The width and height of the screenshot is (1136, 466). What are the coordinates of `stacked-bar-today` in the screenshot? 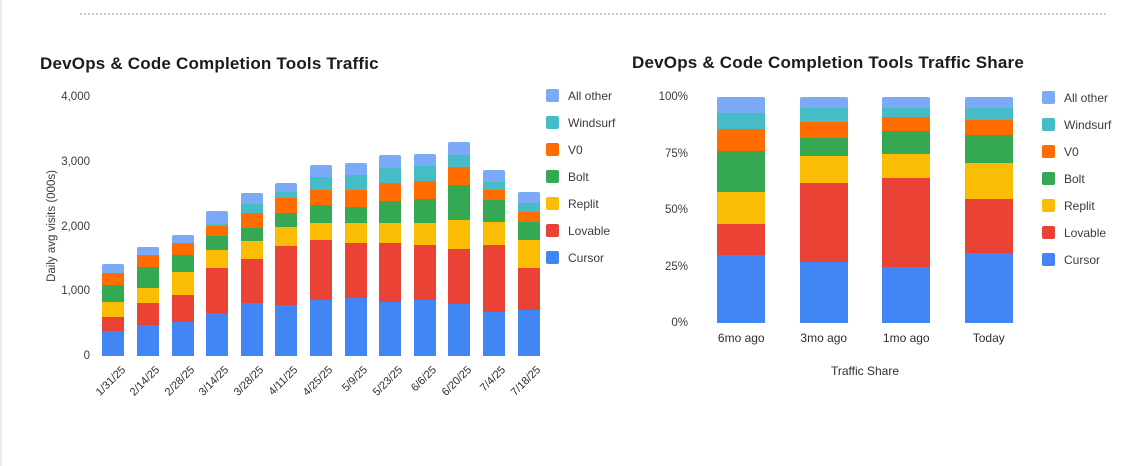 It's located at (988, 210).